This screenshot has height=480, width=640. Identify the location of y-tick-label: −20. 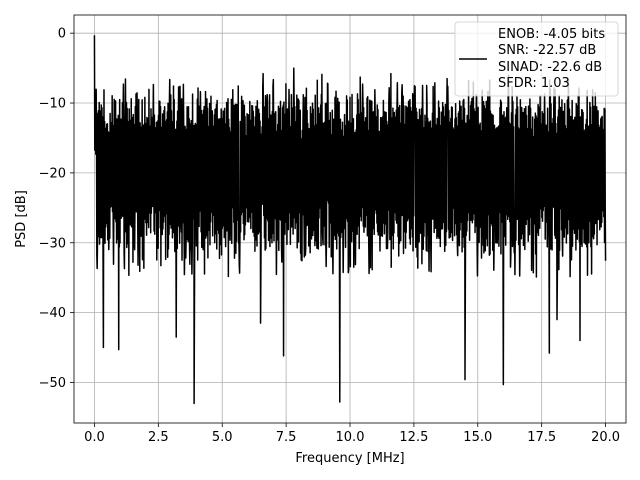
(52, 173).